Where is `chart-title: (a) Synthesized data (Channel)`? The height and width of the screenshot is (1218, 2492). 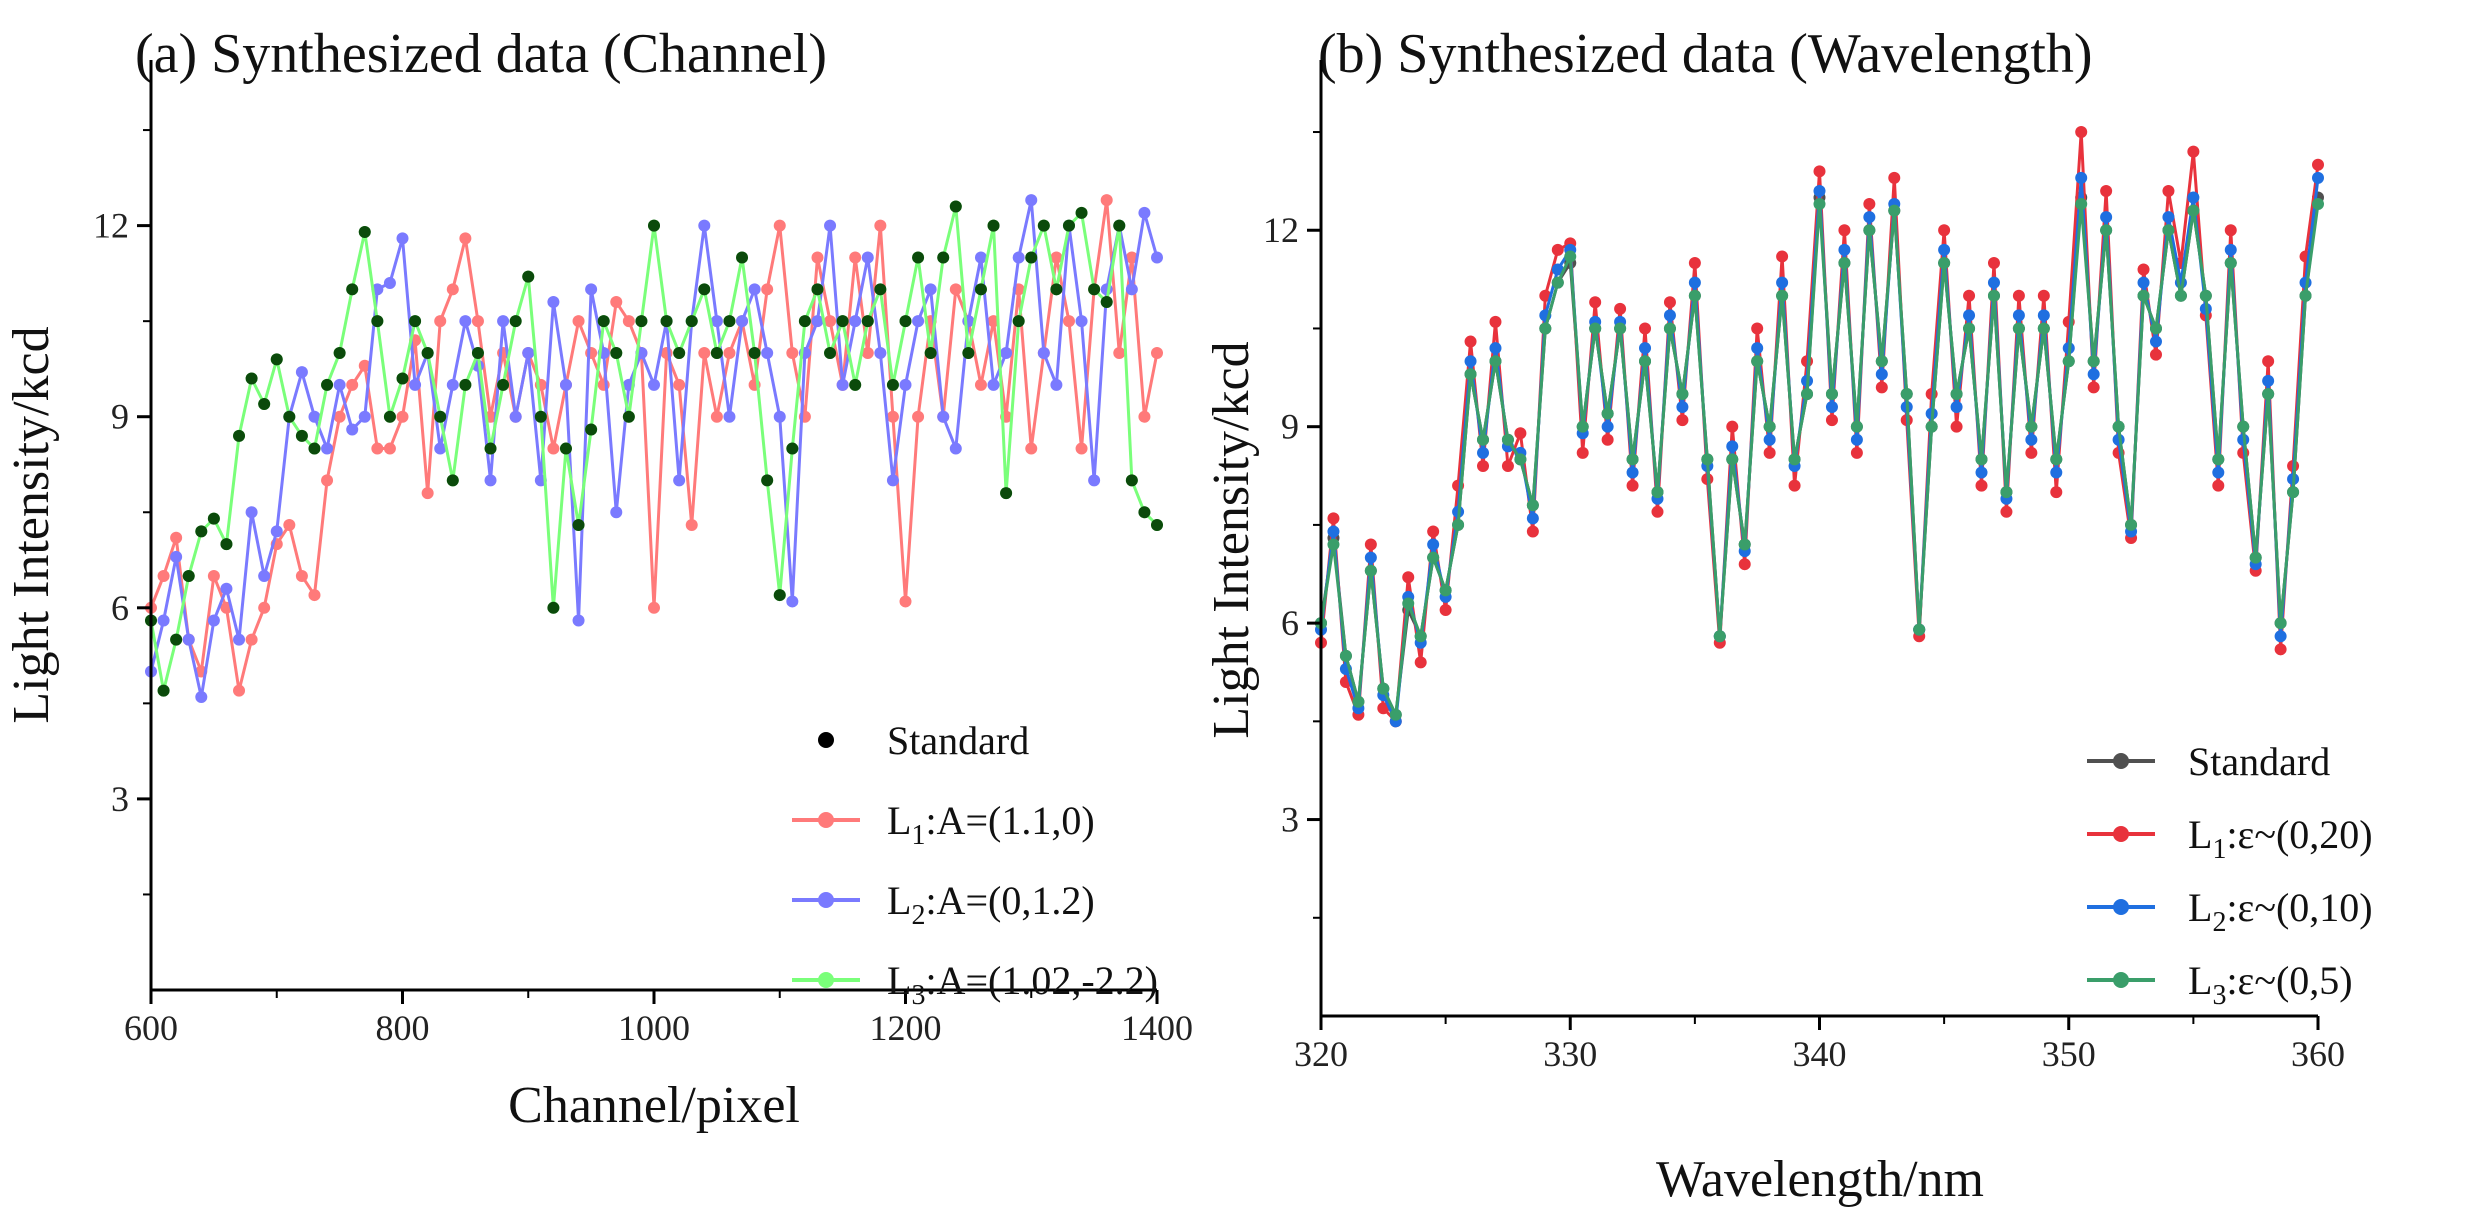 chart-title: (a) Synthesized data (Channel) is located at coordinates (481, 54).